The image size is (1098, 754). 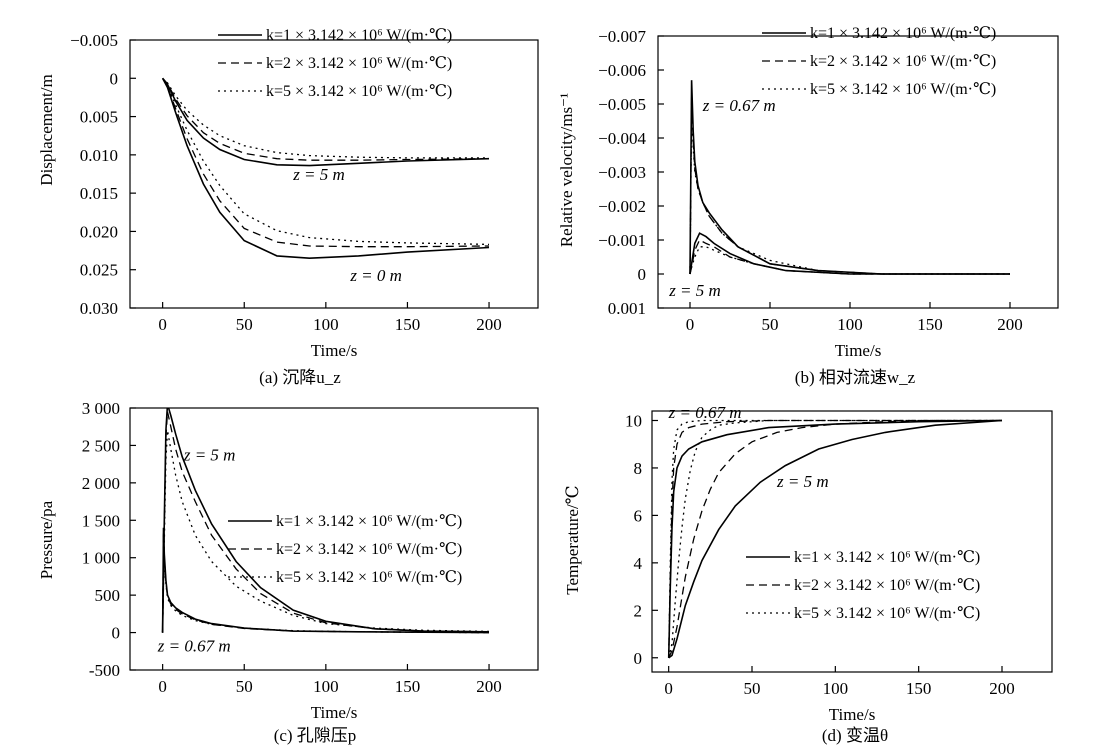 What do you see at coordinates (99, 231) in the screenshot?
I see `y-tick-label: 0.020` at bounding box center [99, 231].